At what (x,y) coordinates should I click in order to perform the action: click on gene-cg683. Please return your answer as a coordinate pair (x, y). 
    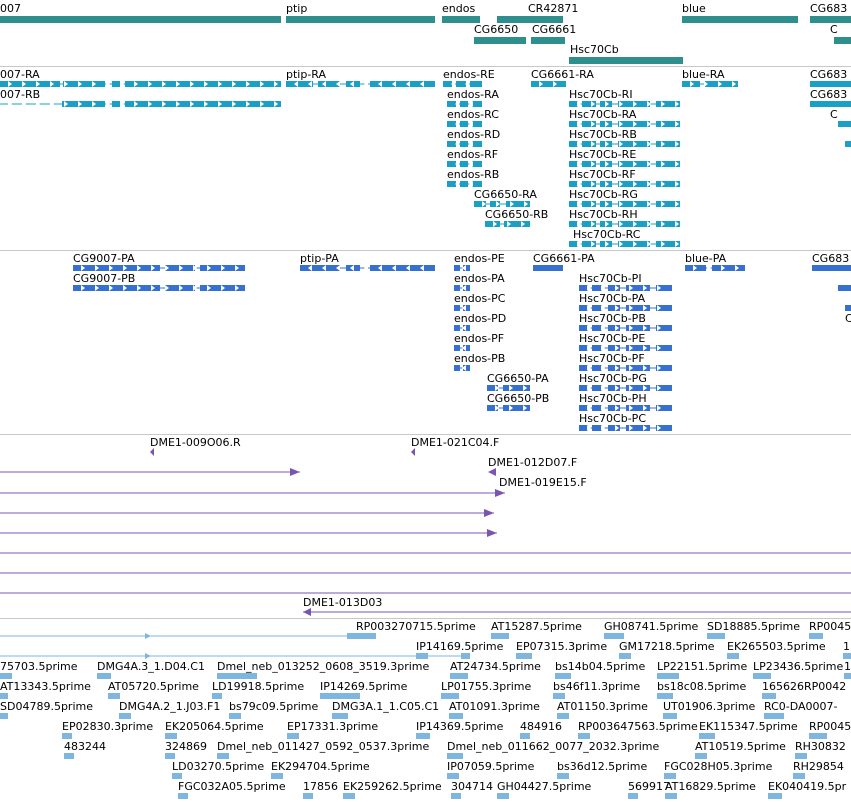
    Looking at the image, I should click on (830, 19).